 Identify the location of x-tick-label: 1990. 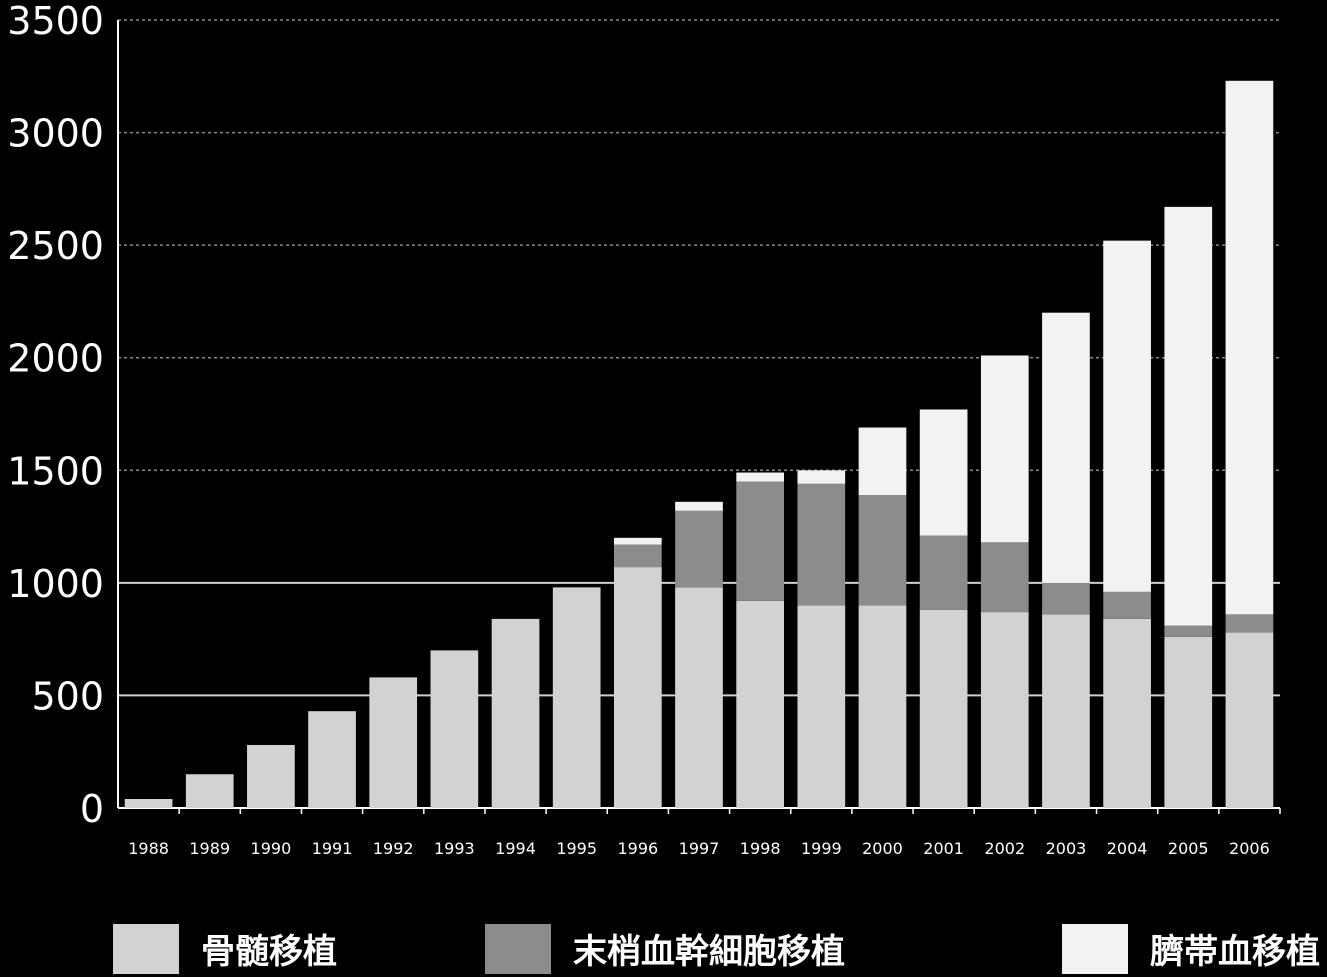
(271, 848).